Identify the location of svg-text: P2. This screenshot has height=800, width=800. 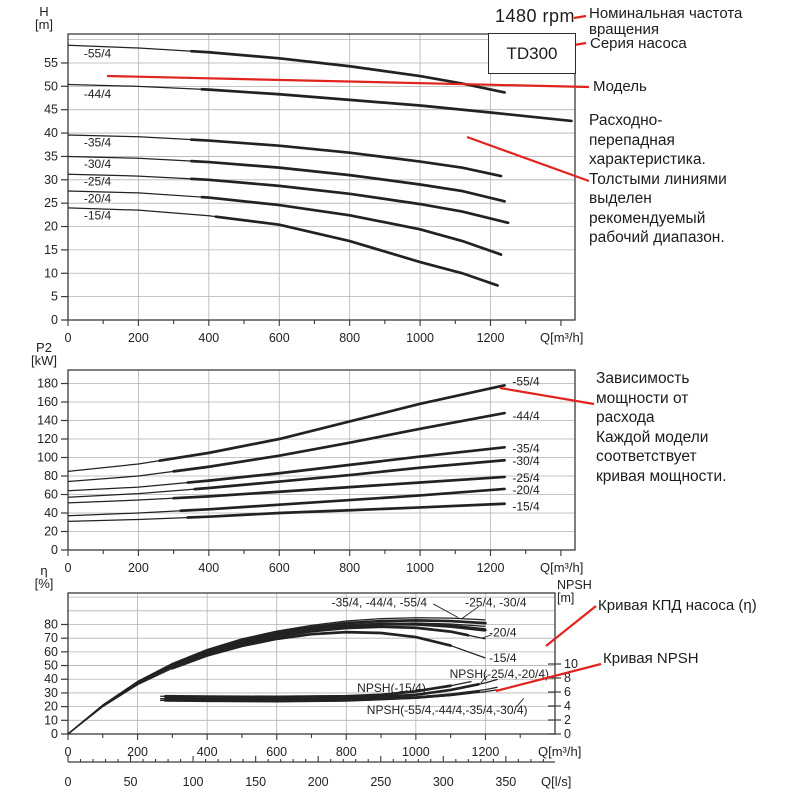
(44, 347).